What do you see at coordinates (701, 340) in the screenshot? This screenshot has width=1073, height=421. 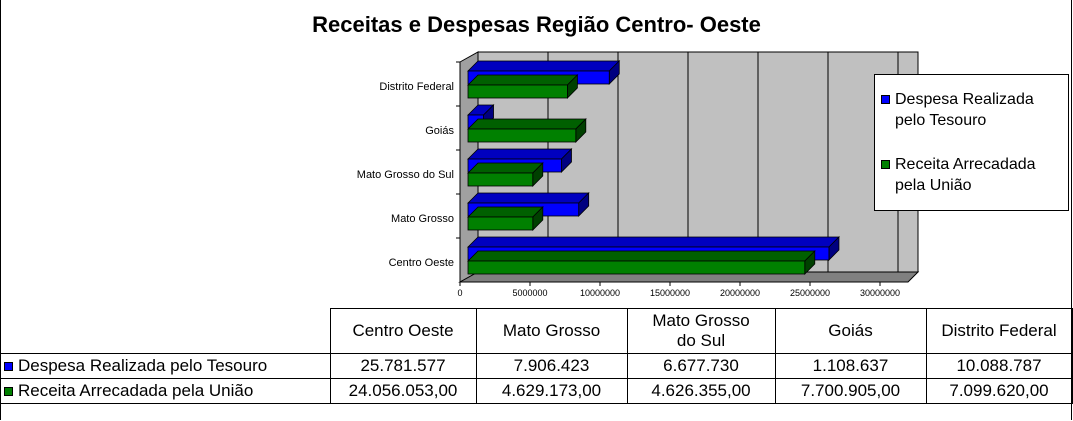 I see `header-line: do Sul` at bounding box center [701, 340].